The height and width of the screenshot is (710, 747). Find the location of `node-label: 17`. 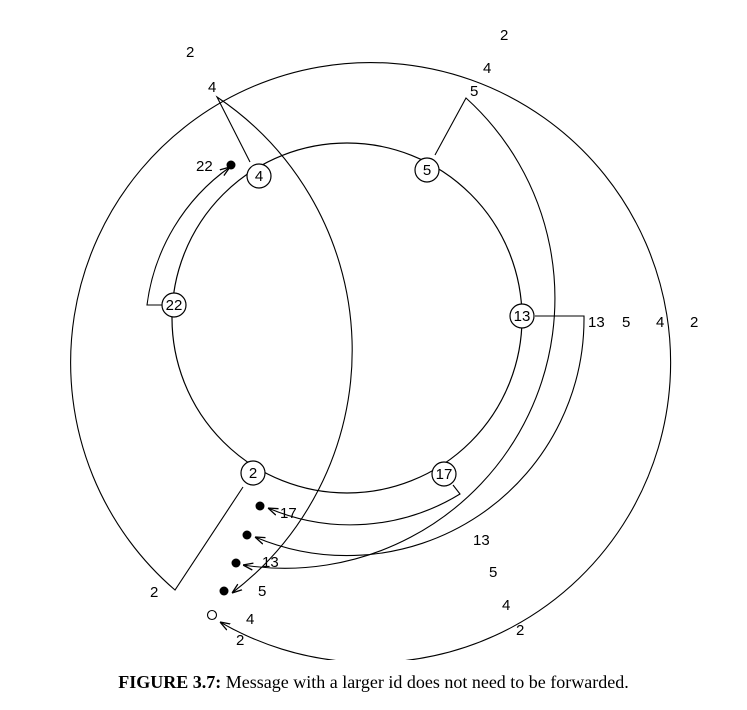

node-label: 17 is located at coordinates (444, 474).